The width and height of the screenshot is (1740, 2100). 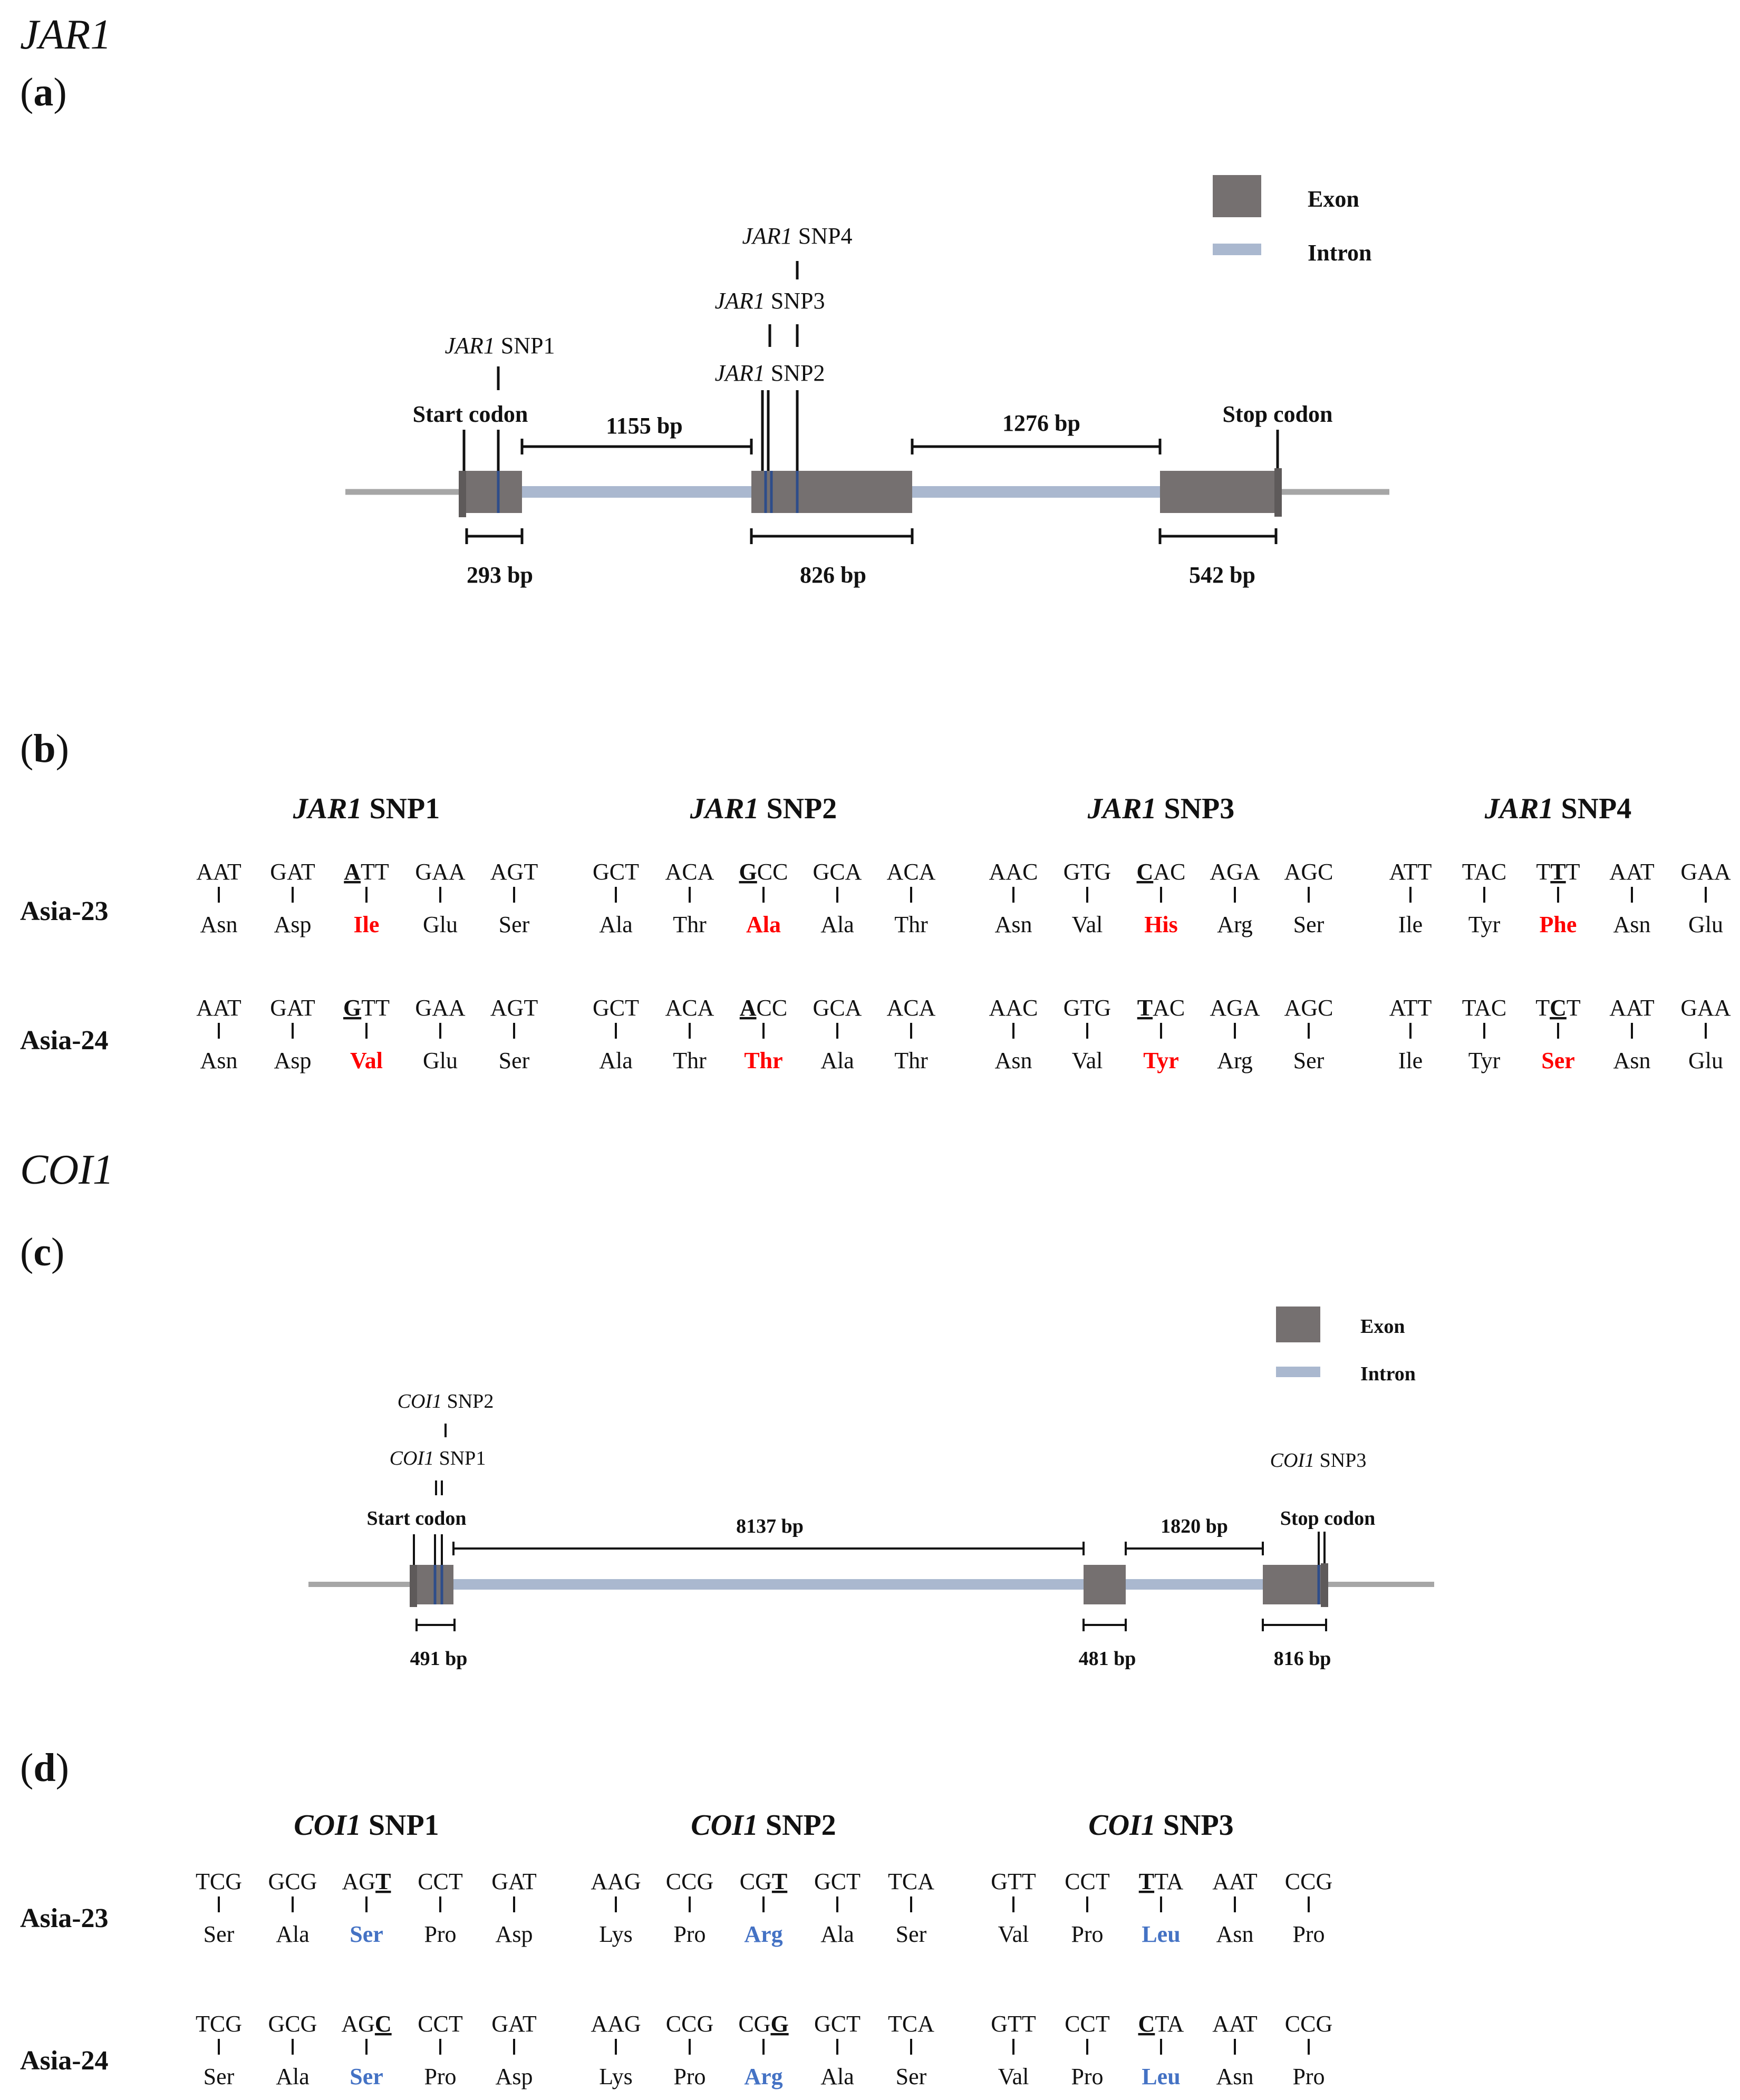 I want to click on mutated-codon: CGG, so click(x=763, y=2024).